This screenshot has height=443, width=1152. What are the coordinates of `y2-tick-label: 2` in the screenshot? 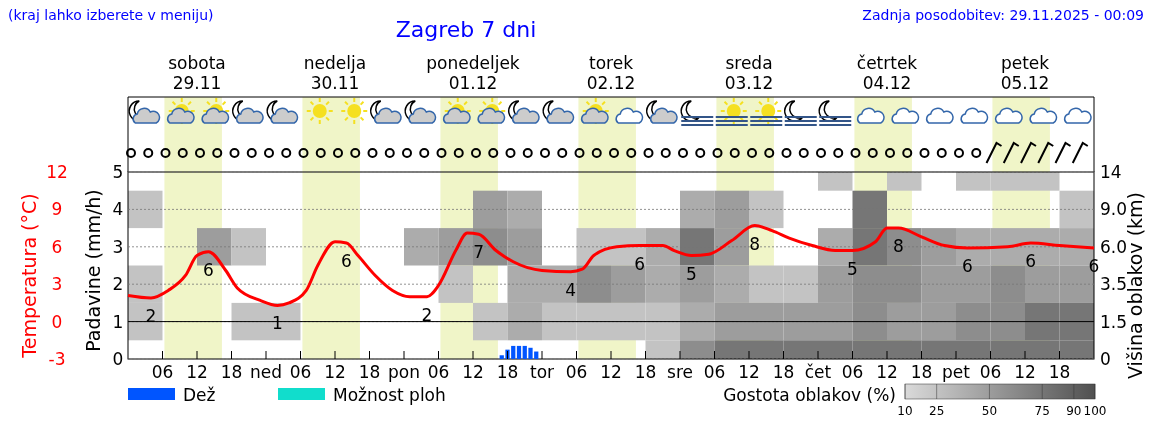 It's located at (118, 284).